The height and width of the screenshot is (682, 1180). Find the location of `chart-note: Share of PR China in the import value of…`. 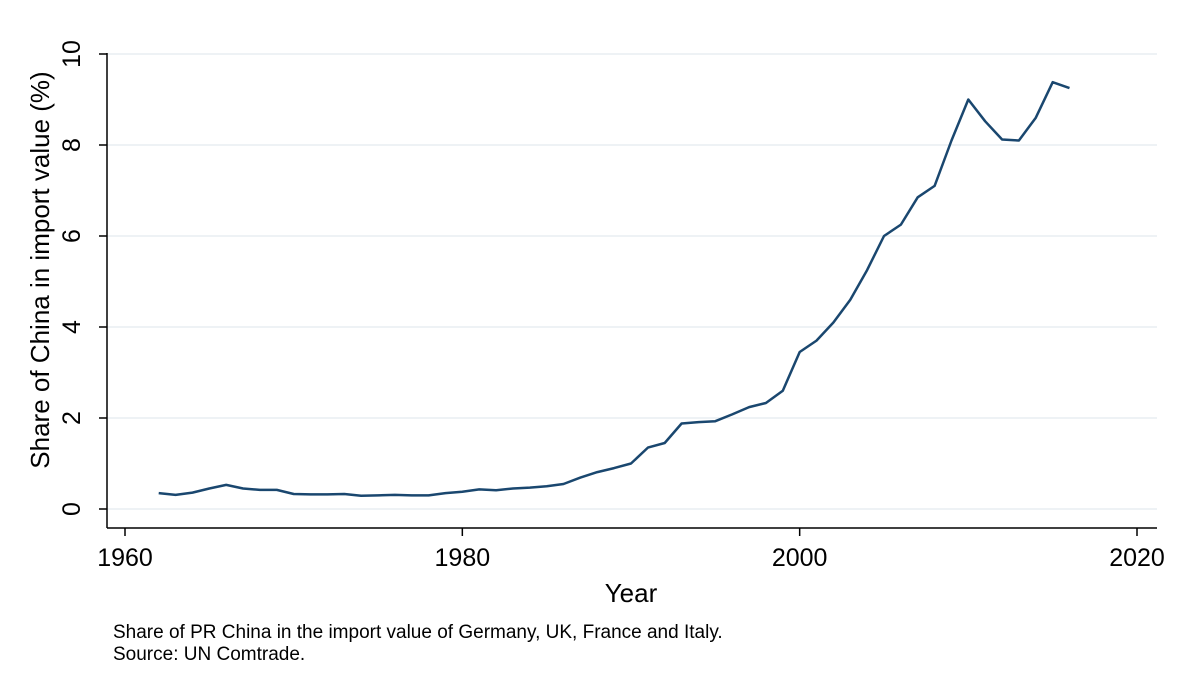

chart-note: Share of PR China in the import value of… is located at coordinates (418, 632).